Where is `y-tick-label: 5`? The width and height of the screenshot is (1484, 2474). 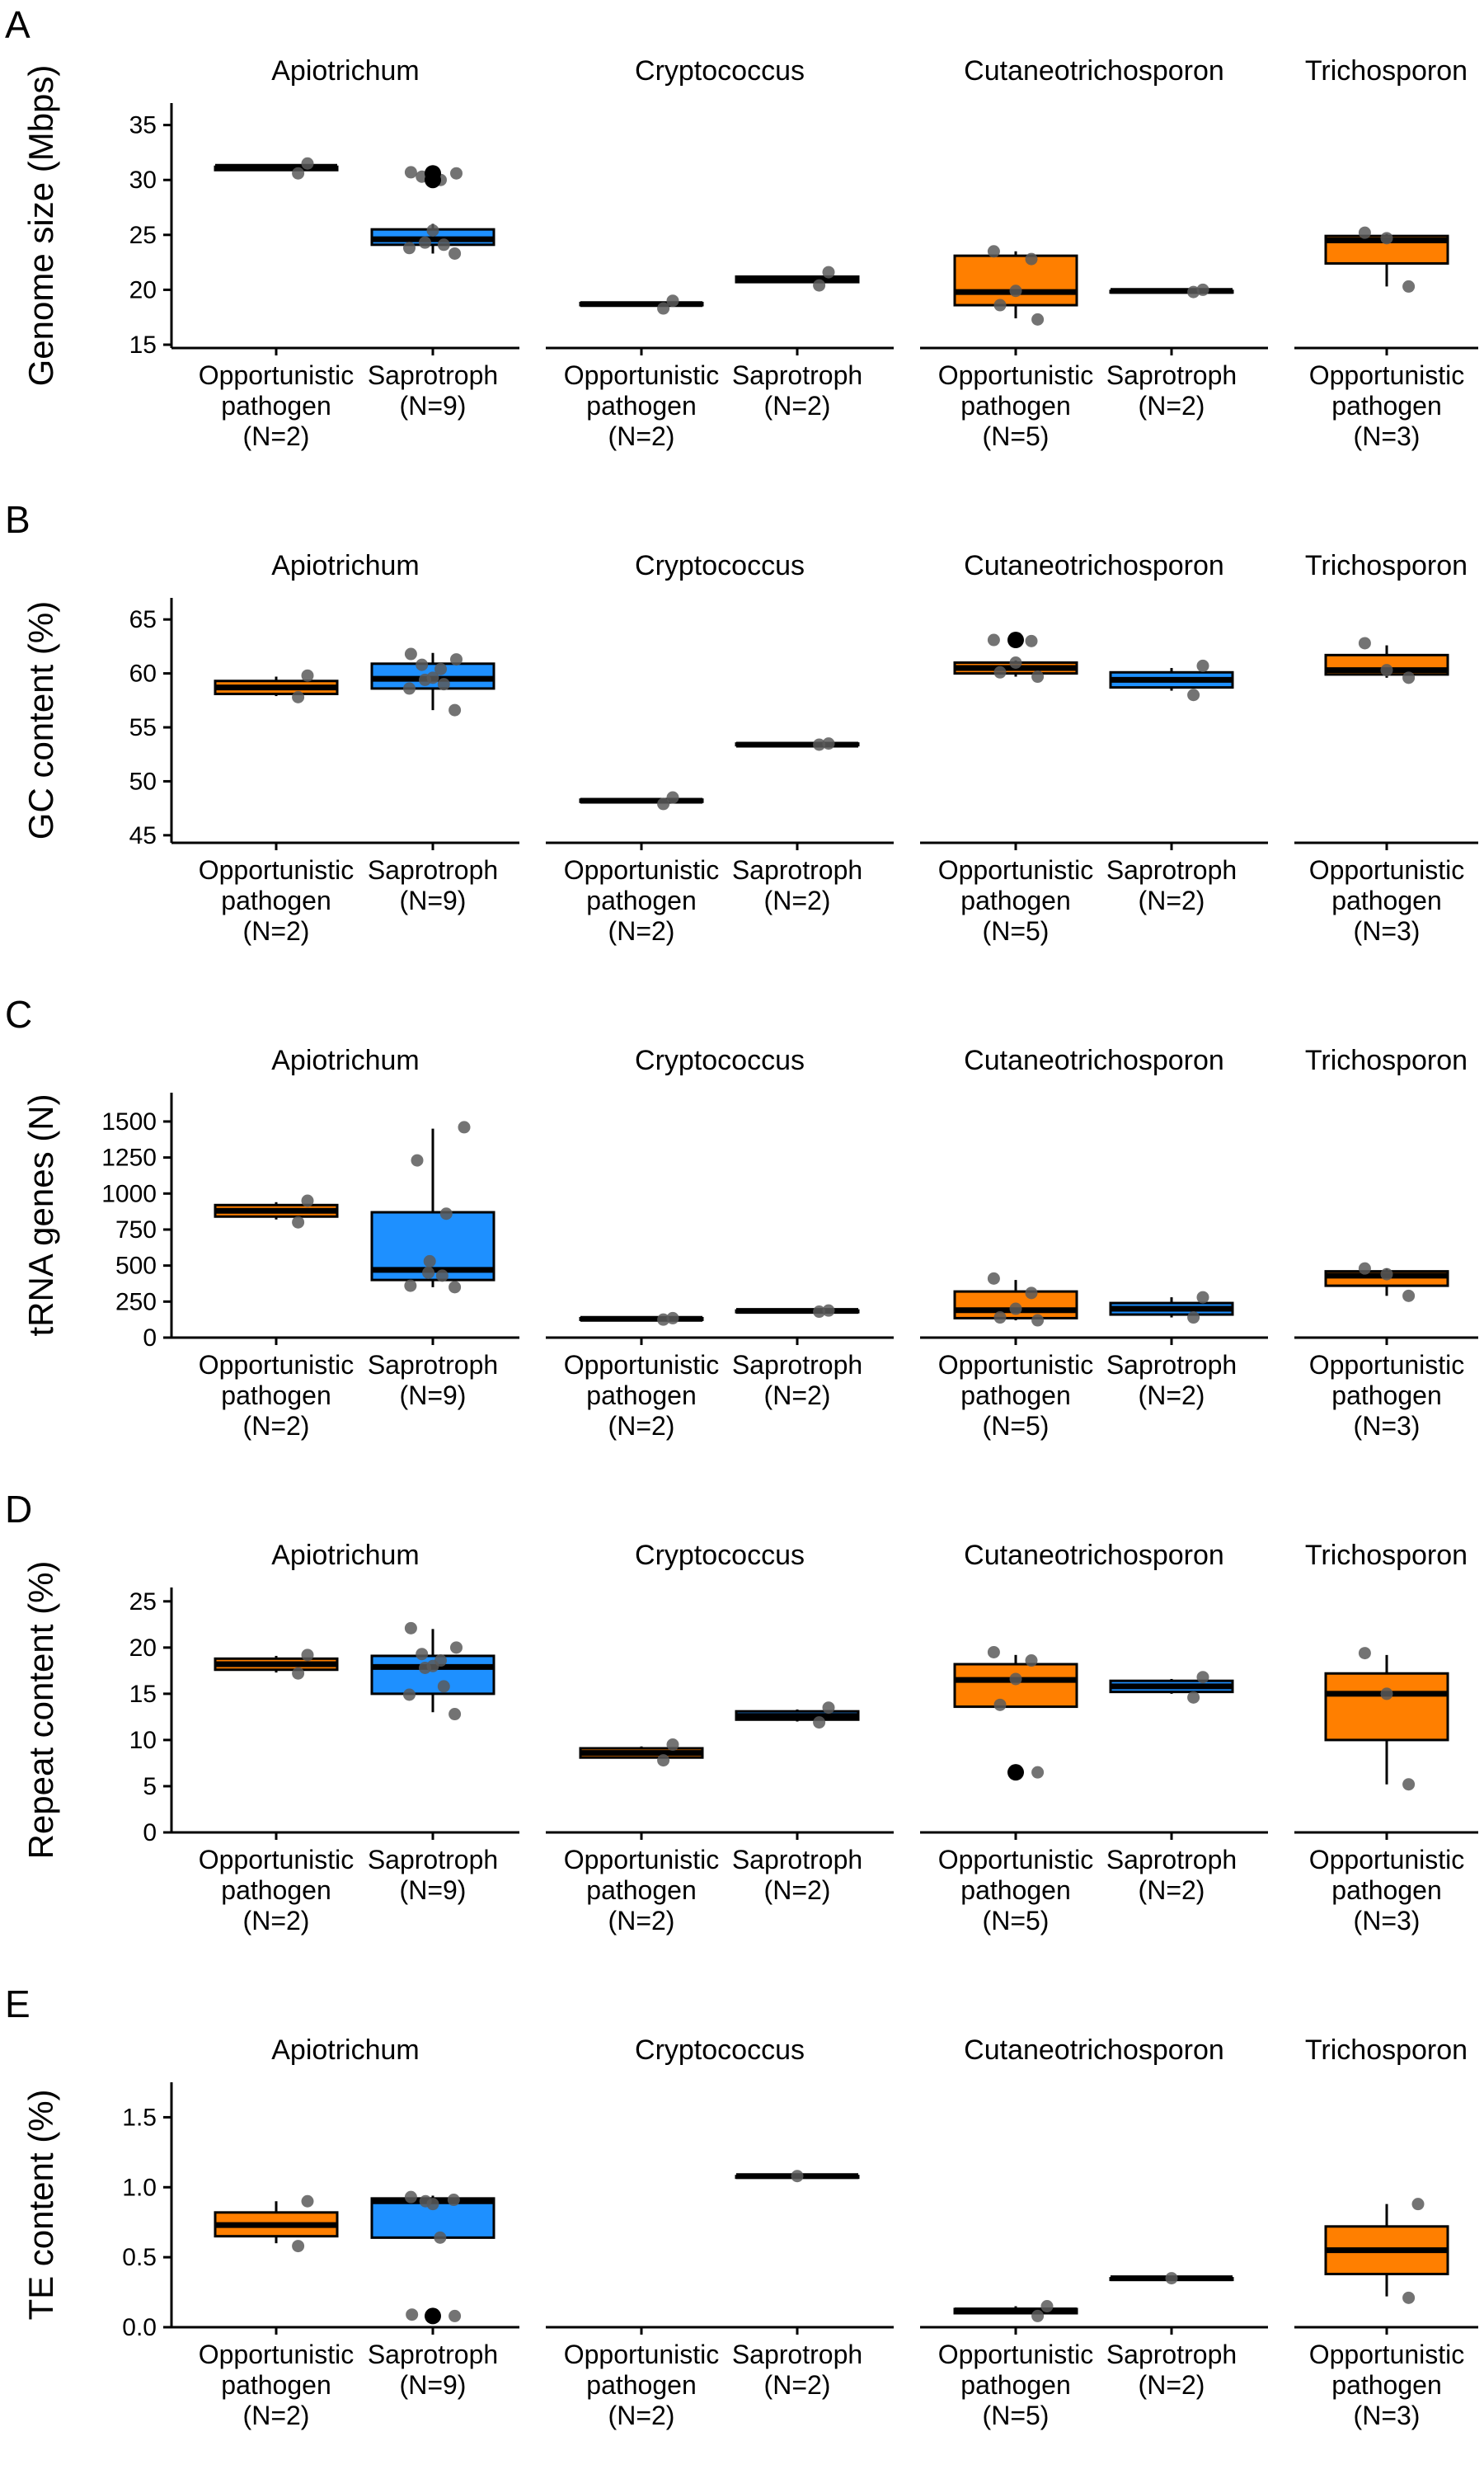 y-tick-label: 5 is located at coordinates (150, 1786).